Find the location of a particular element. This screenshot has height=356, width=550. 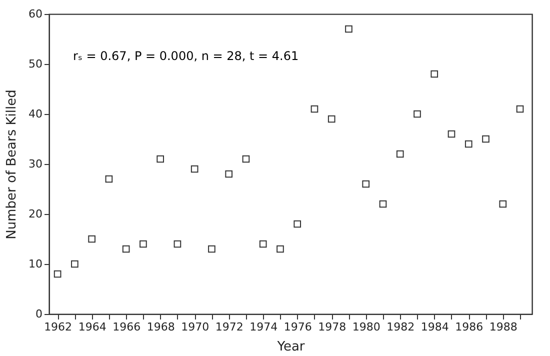

y-tick-label: 10 is located at coordinates (35, 264).